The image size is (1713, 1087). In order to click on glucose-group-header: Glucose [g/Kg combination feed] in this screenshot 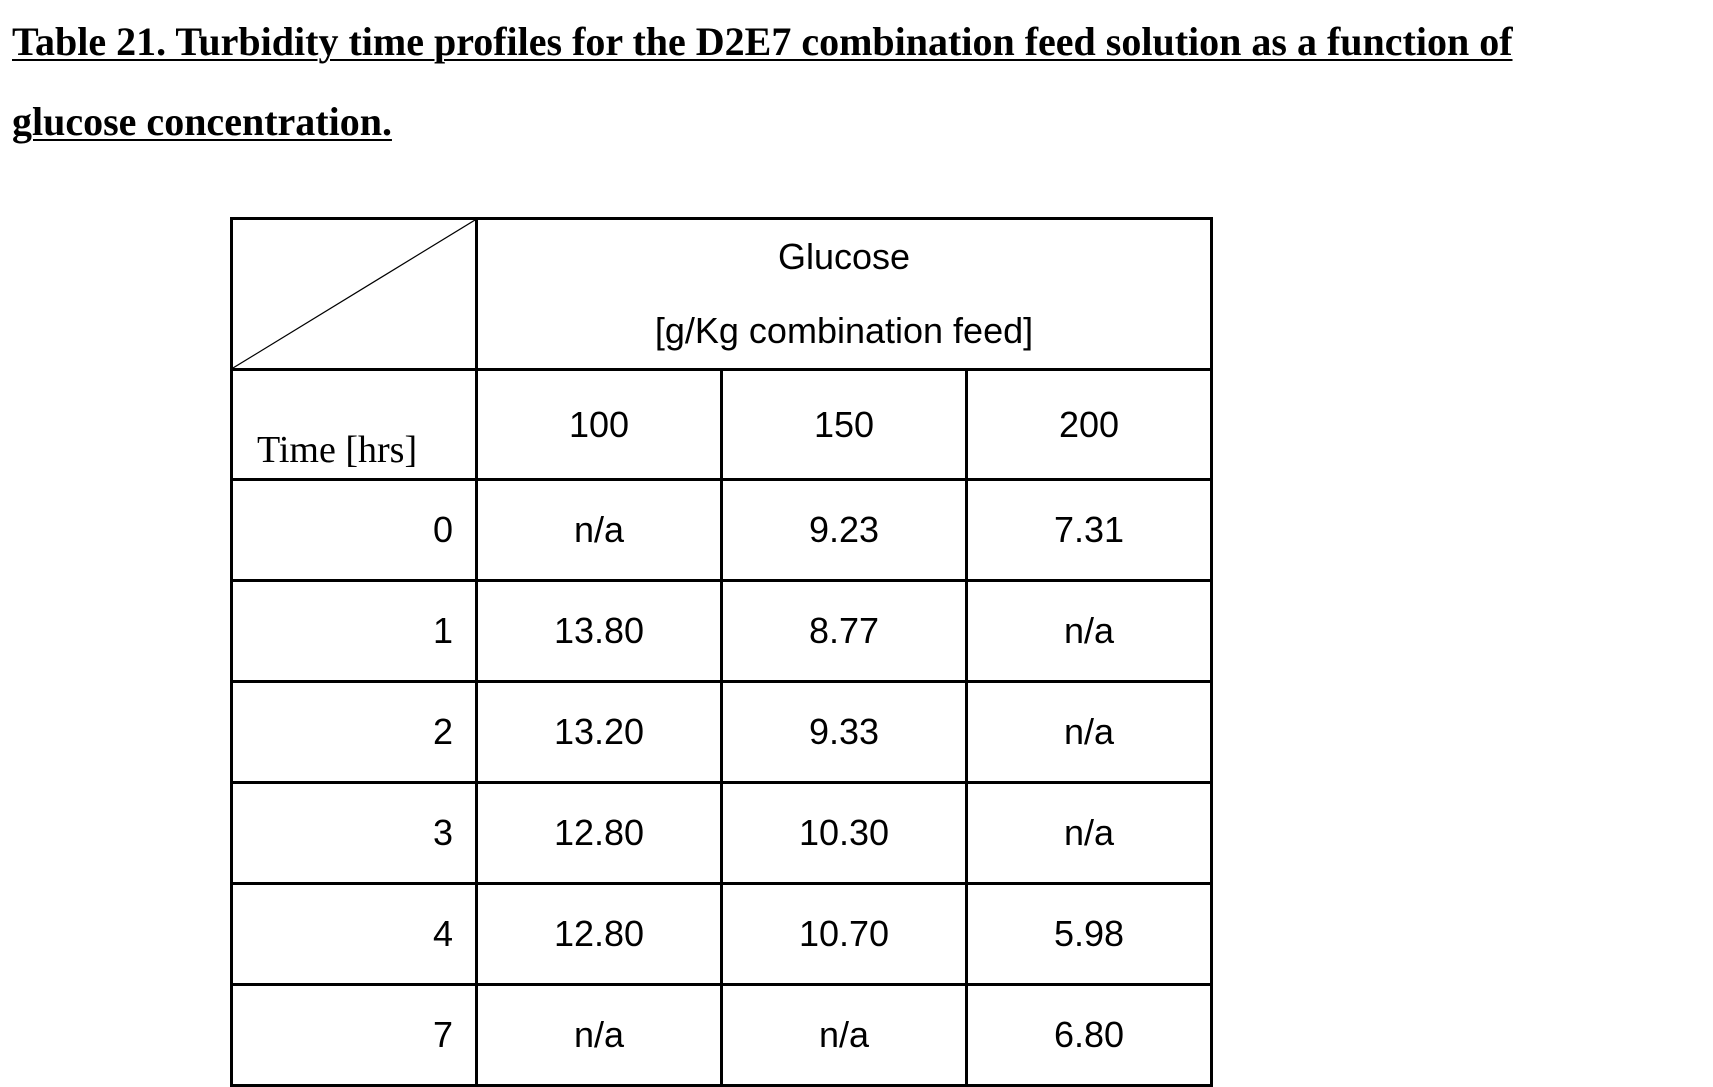, I will do `click(844, 294)`.